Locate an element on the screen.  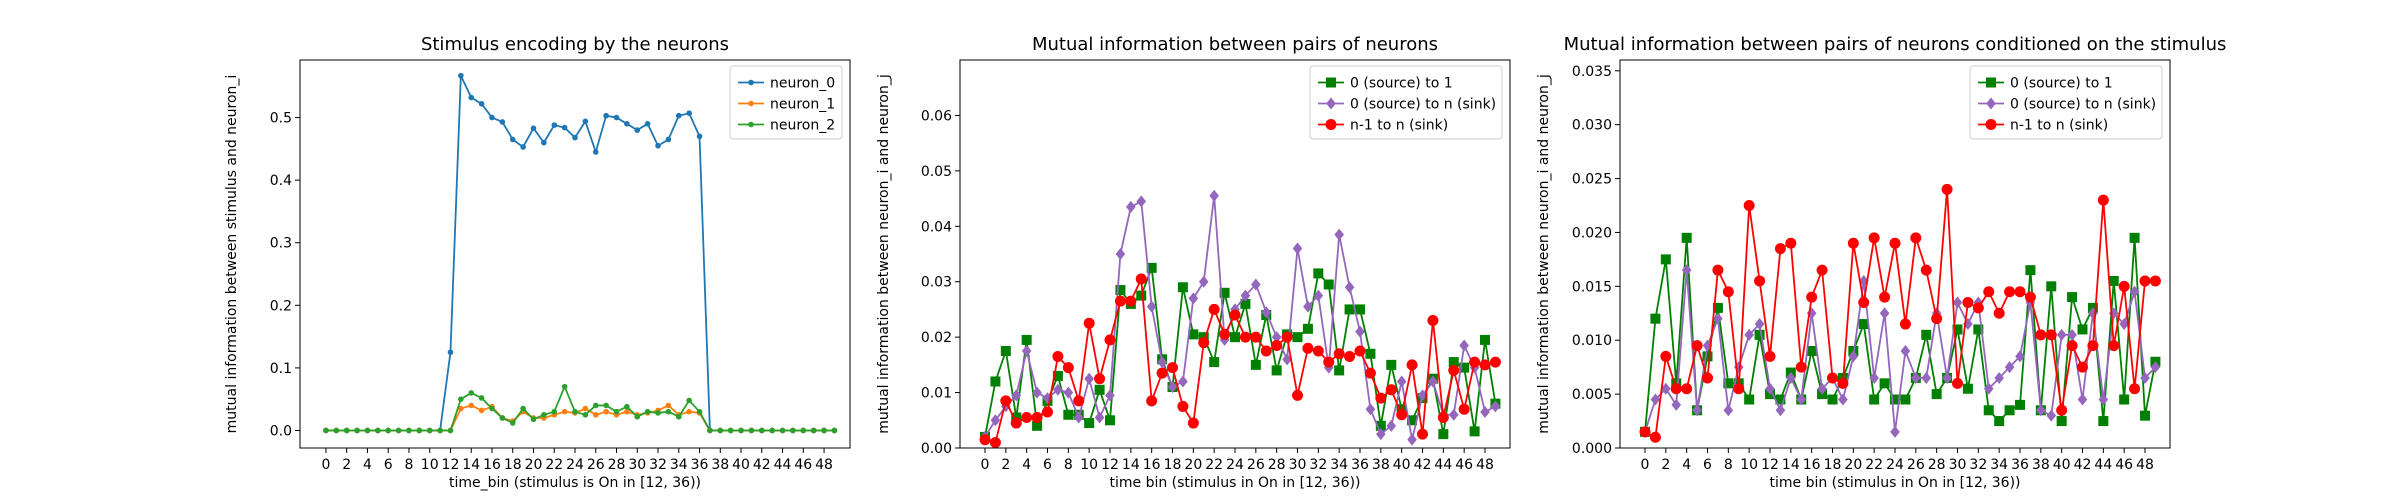
x-tick-label: 38 is located at coordinates (720, 465).